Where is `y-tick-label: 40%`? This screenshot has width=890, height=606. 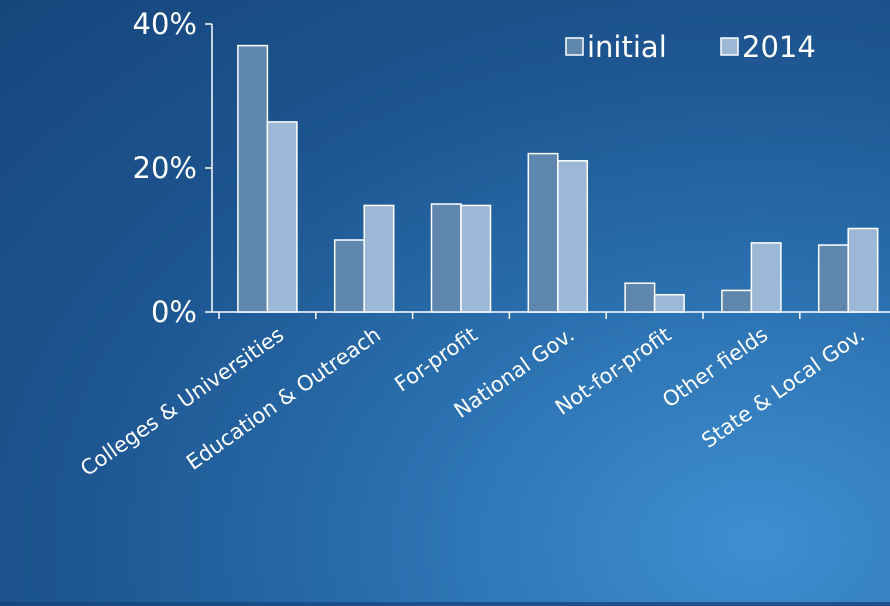 y-tick-label: 40% is located at coordinates (165, 24).